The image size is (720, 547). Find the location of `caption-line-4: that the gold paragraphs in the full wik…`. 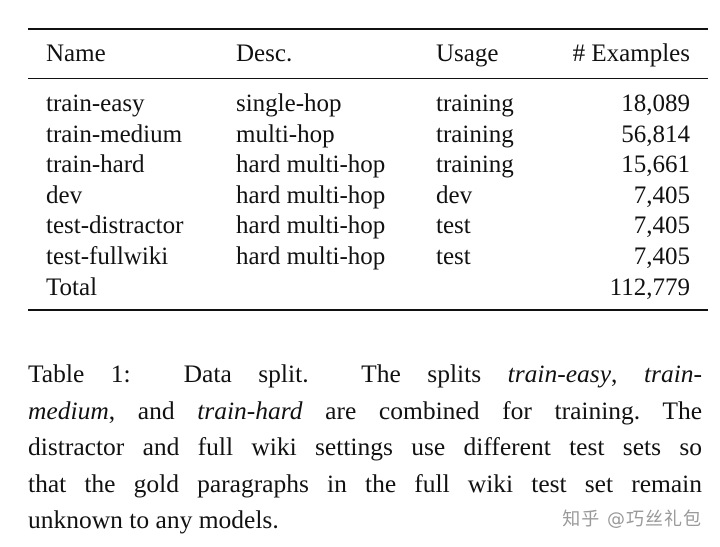

caption-line-4: that the gold paragraphs in the full wik… is located at coordinates (365, 483).